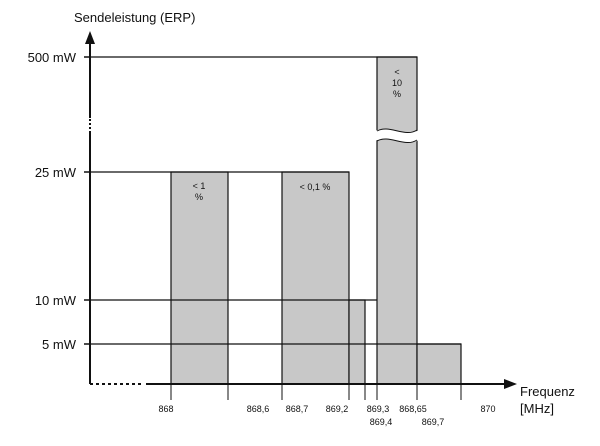 The image size is (600, 446). What do you see at coordinates (56, 172) in the screenshot?
I see `y-label-25mw: 25 mW` at bounding box center [56, 172].